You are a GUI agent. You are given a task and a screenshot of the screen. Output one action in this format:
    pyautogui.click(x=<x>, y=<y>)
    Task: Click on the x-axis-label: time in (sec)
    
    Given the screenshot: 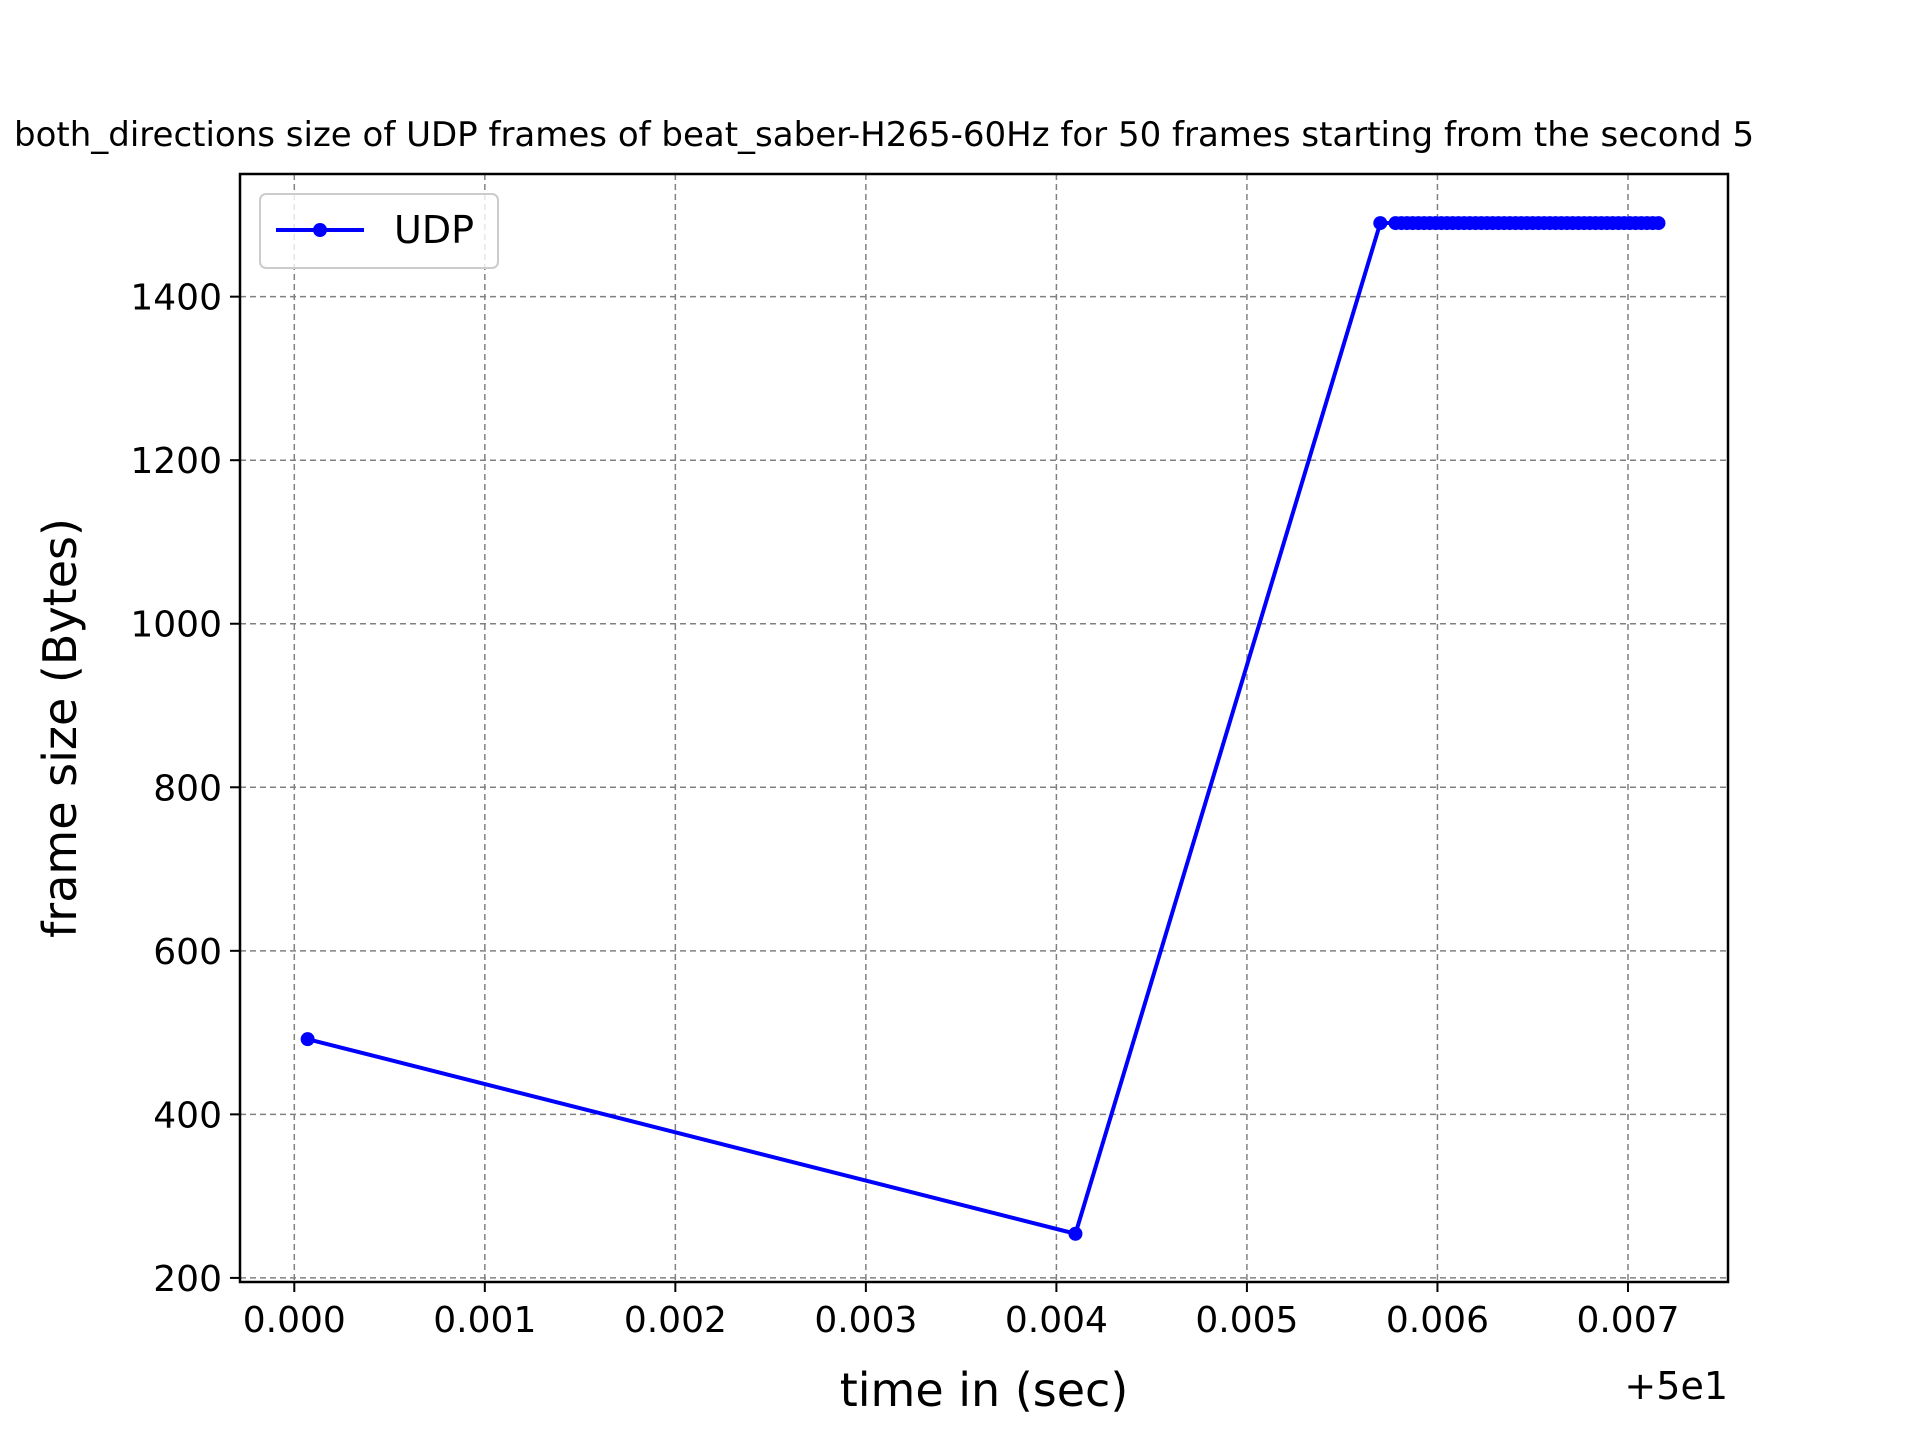 What is the action you would take?
    pyautogui.click(x=984, y=1390)
    